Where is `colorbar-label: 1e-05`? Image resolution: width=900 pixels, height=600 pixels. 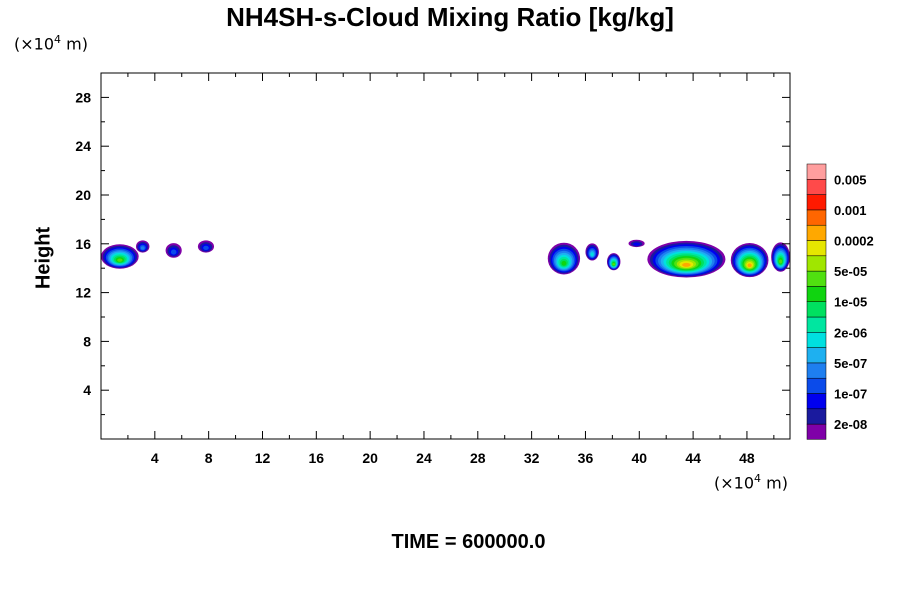
colorbar-label: 1e-05 is located at coordinates (850, 302).